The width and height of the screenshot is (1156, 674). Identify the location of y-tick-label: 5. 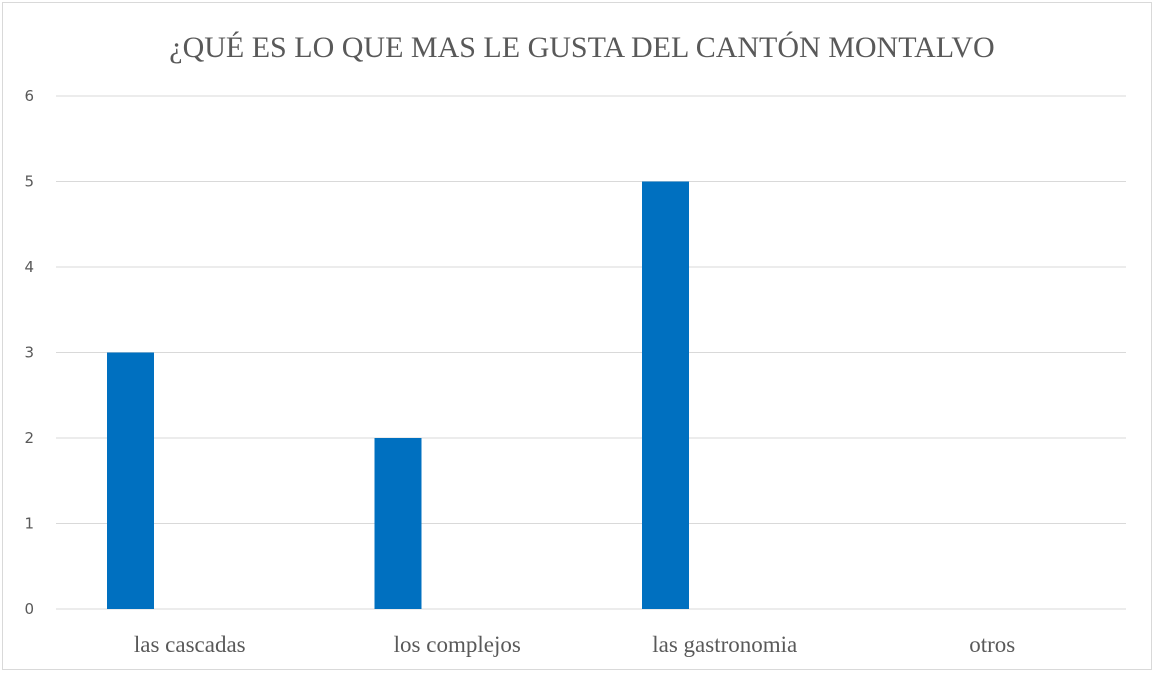
(29, 182).